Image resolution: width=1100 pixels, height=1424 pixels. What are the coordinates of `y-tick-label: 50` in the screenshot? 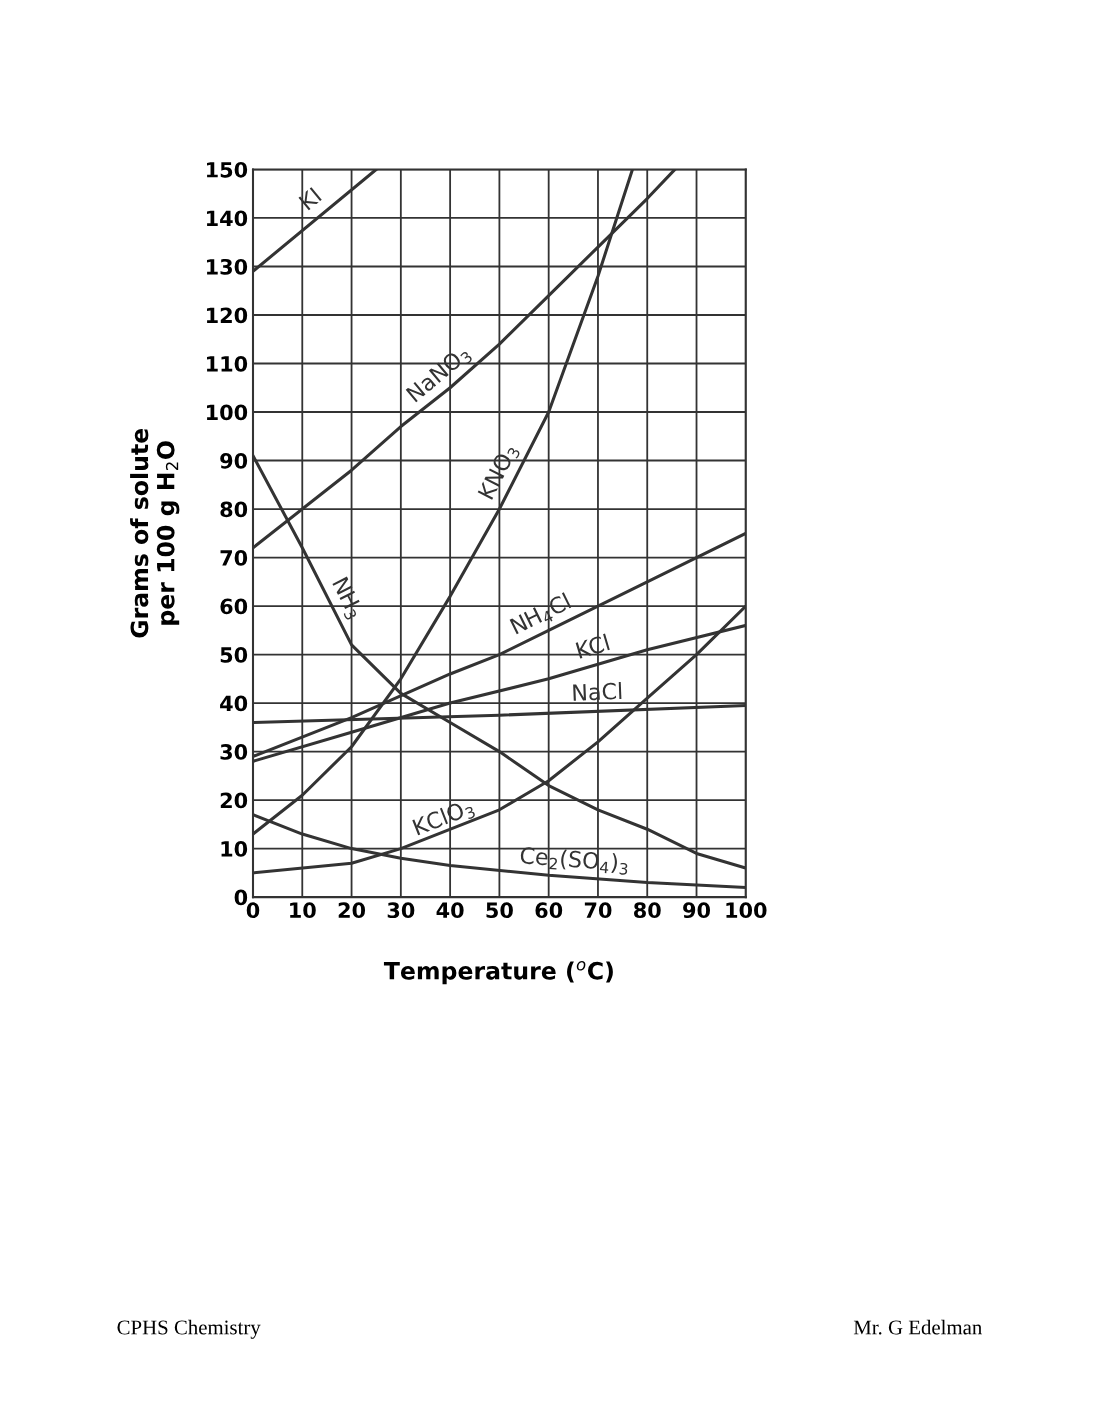 It's located at (234, 655).